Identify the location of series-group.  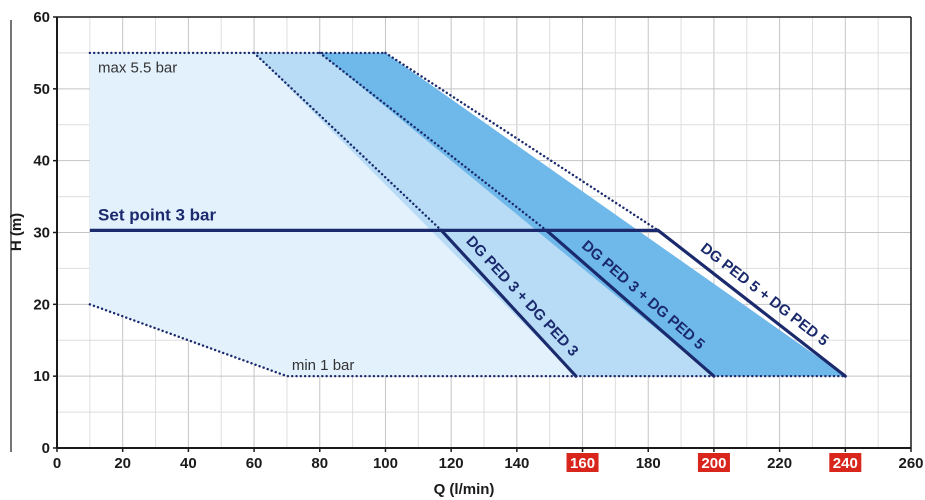
(643, 303).